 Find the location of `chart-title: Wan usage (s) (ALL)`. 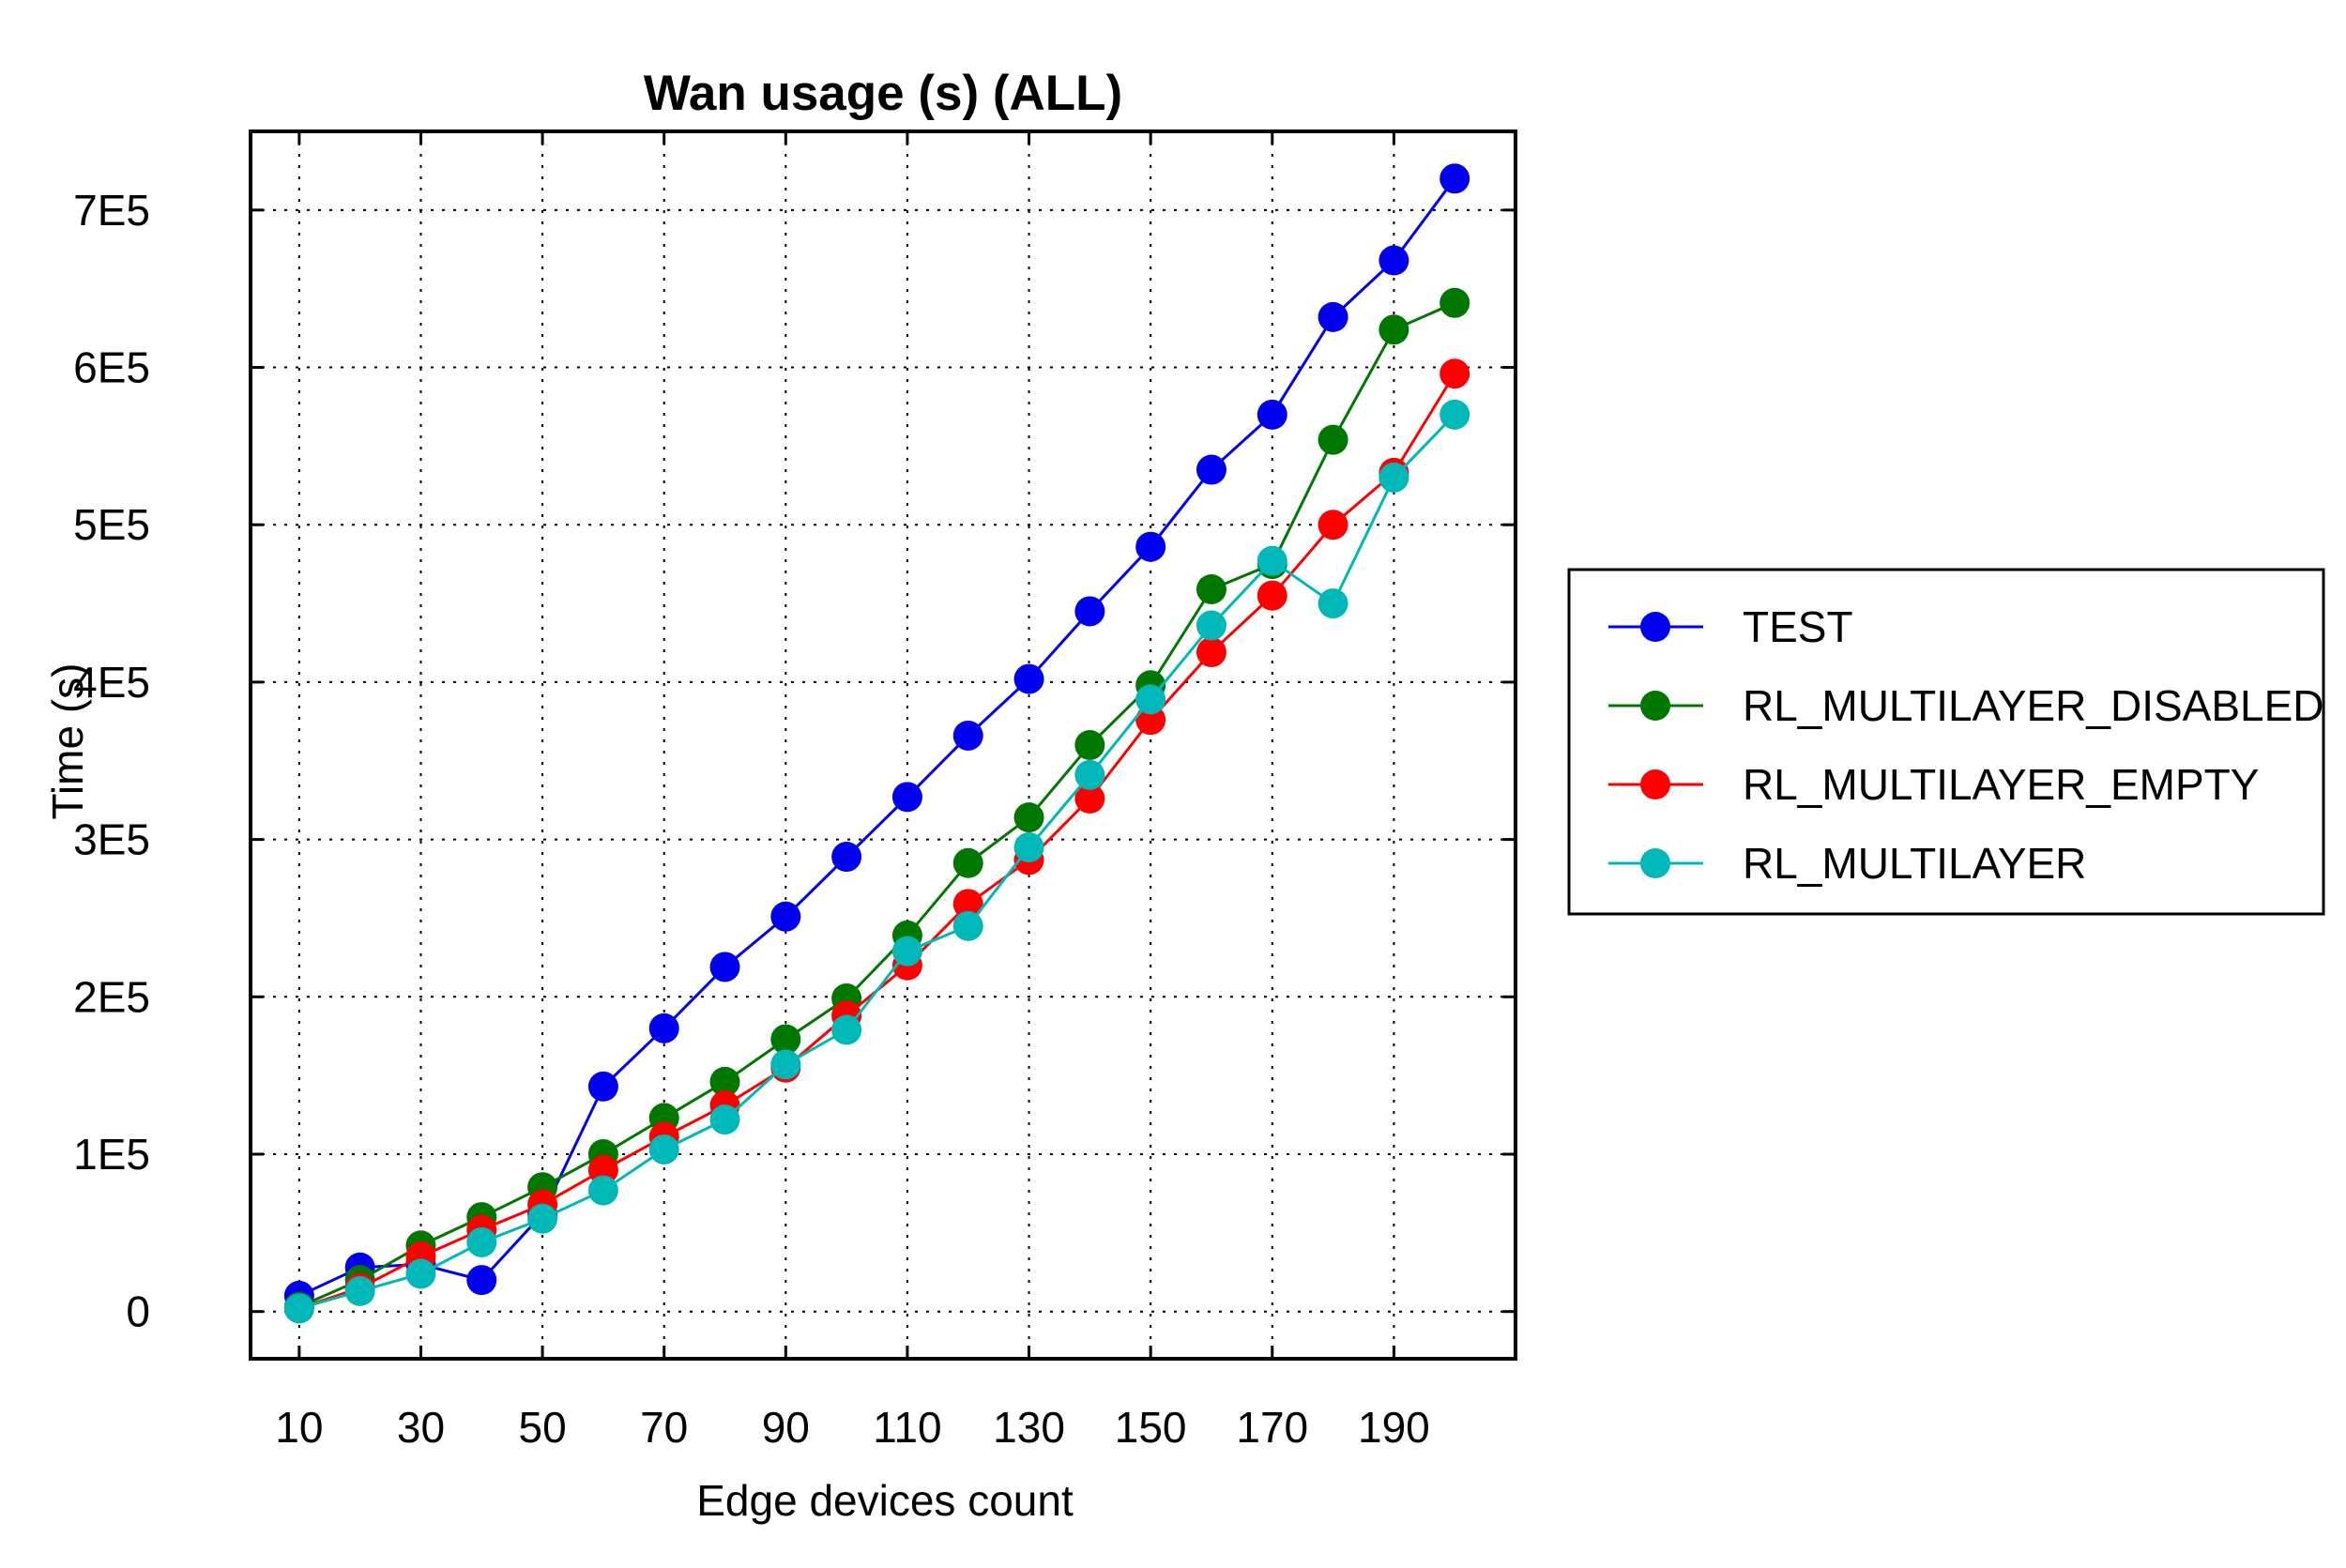

chart-title: Wan usage (s) (ALL) is located at coordinates (883, 93).